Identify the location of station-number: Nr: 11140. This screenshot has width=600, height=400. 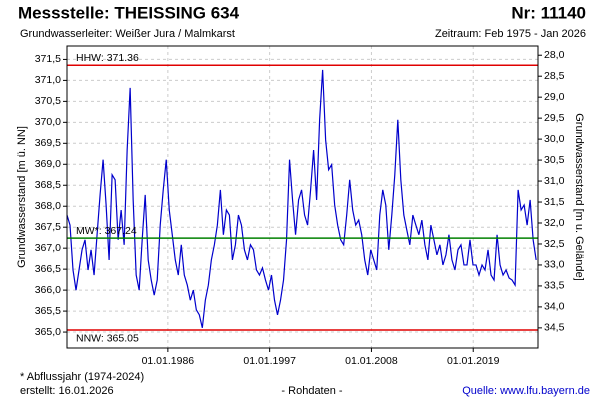
(548, 12).